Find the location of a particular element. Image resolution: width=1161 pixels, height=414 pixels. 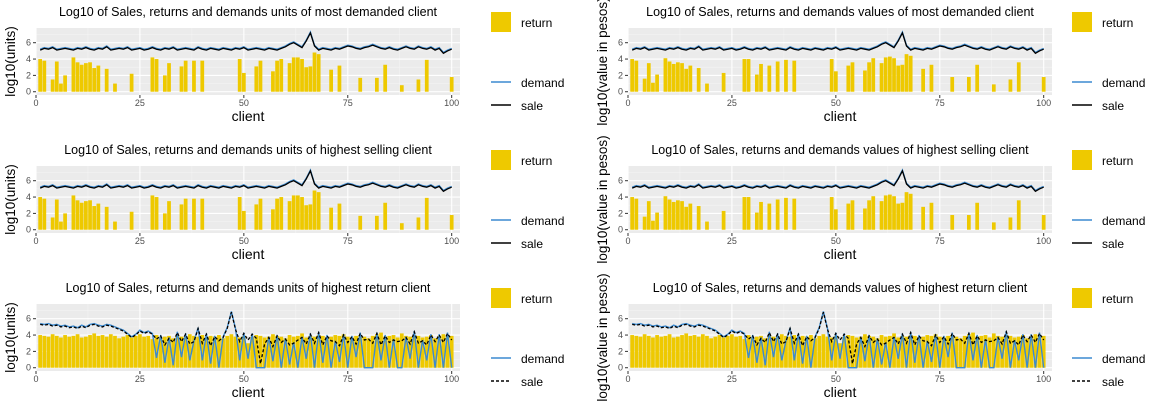

legend-label-sale: sale is located at coordinates (532, 244).